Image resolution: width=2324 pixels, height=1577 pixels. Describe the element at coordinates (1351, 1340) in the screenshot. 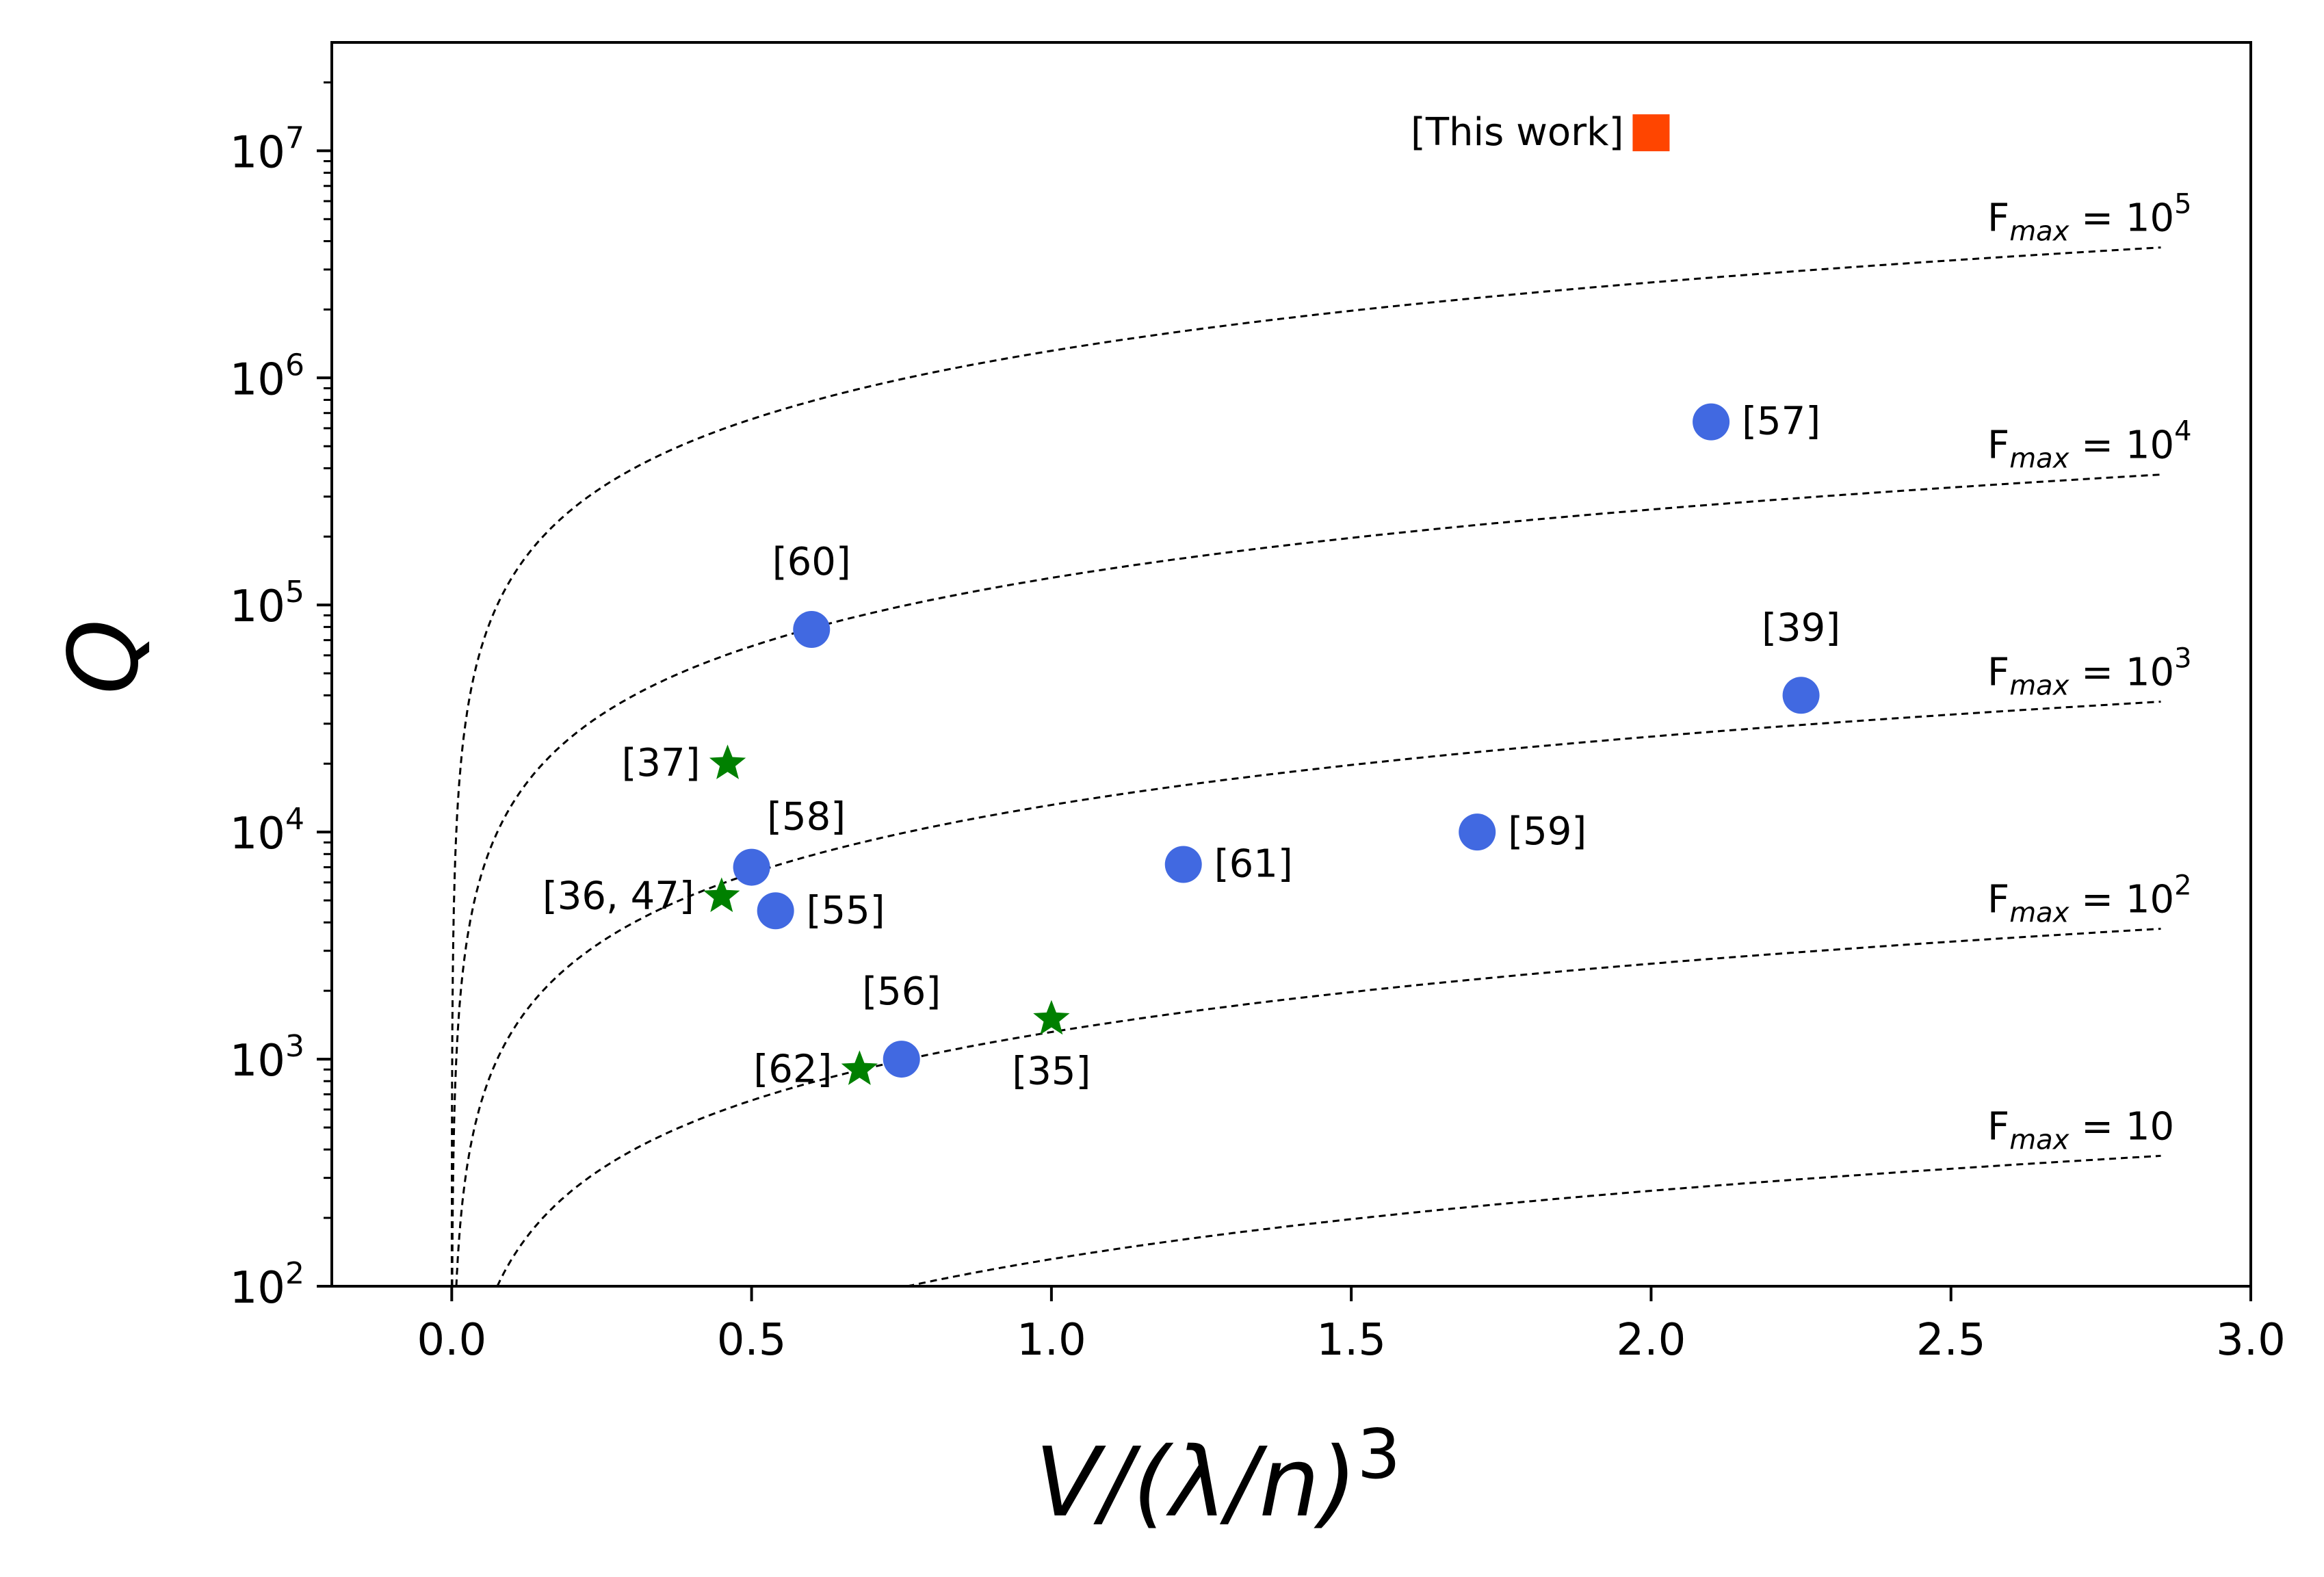

I see `x-tick-label: 1.5` at that location.